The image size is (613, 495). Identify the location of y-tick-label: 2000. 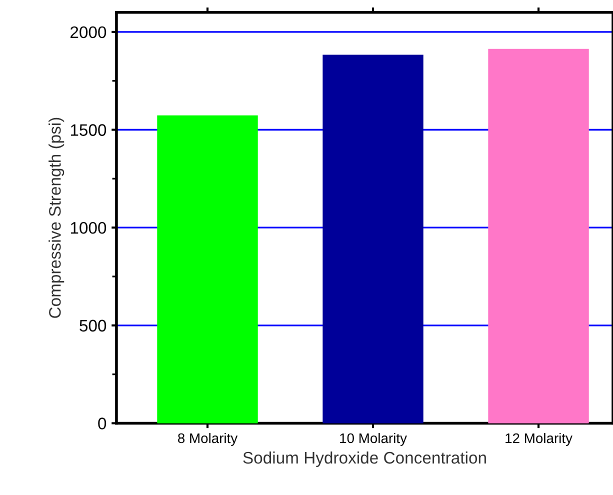
(88, 32).